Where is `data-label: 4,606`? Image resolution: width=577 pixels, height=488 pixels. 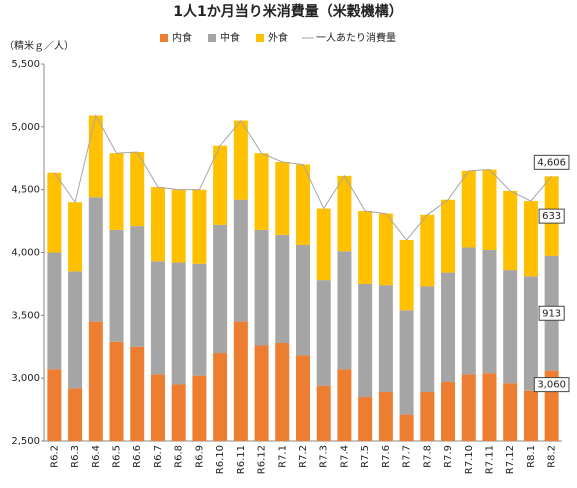
data-label: 4,606 is located at coordinates (551, 162).